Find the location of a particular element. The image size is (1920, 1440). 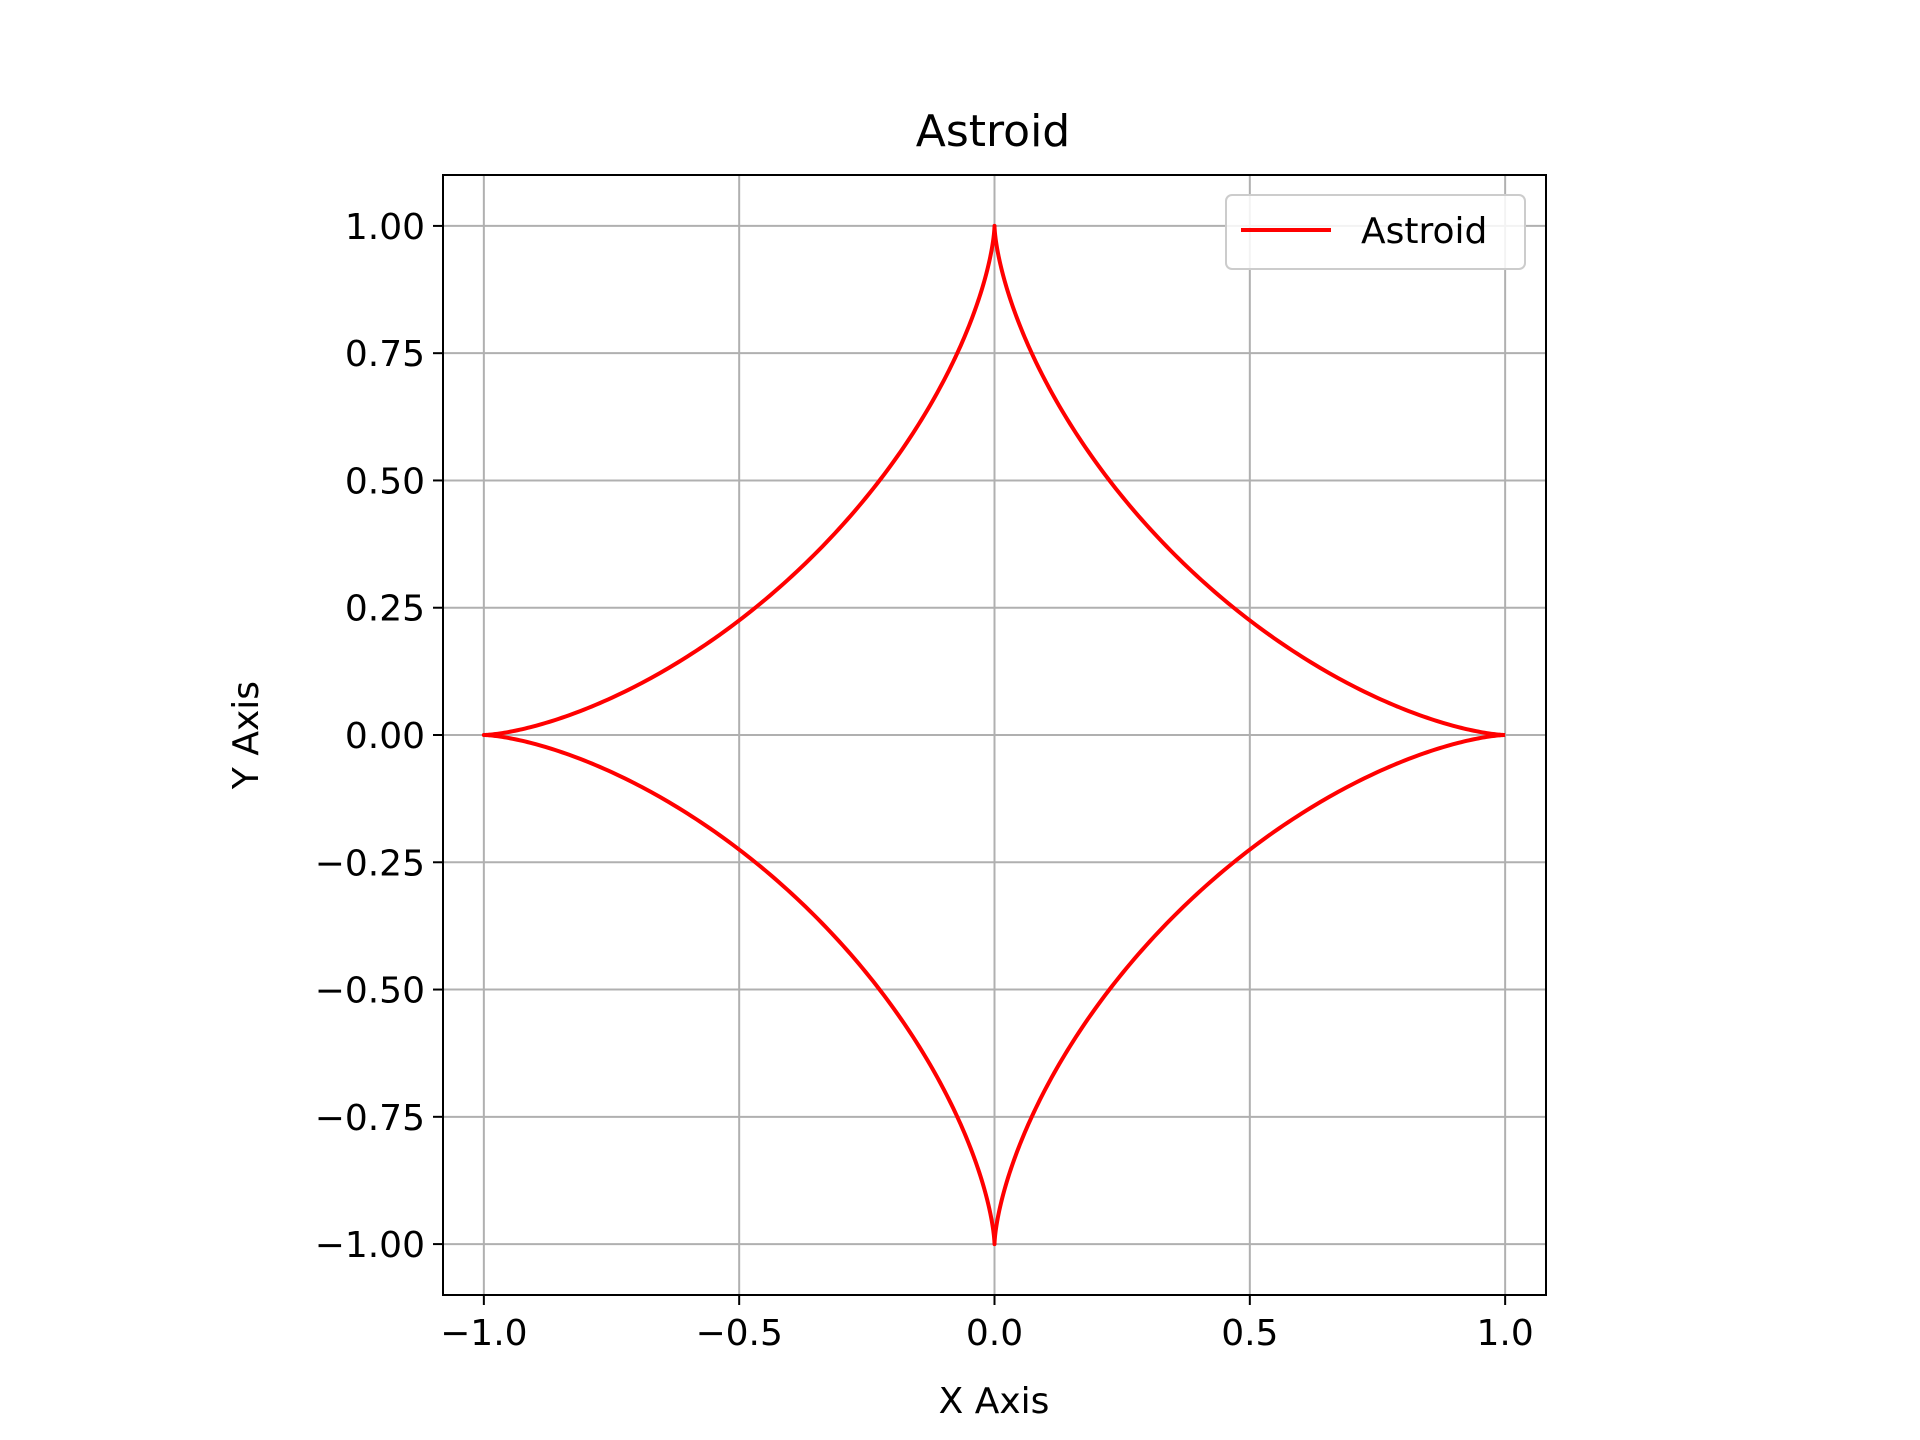

y-tick-label: −0.50 is located at coordinates (370, 991).